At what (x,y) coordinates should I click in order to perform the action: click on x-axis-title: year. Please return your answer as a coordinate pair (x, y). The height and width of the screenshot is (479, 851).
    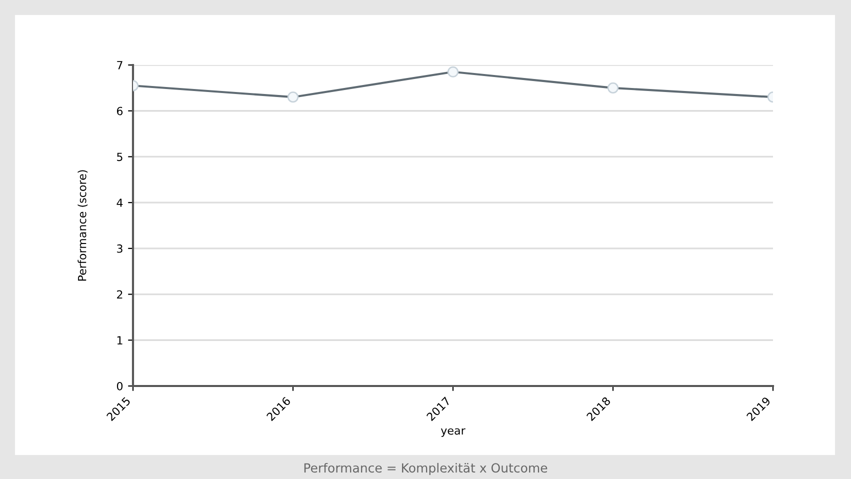
    Looking at the image, I should click on (453, 432).